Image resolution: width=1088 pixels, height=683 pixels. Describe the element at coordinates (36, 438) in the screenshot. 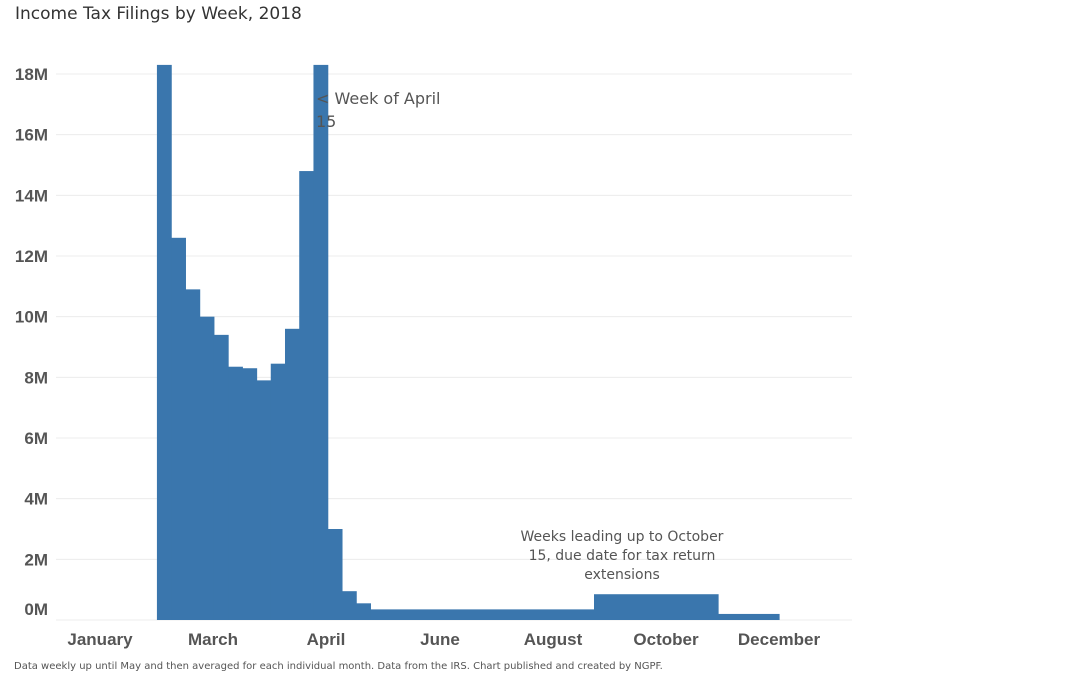

I see `y-tick-label: 6M` at that location.